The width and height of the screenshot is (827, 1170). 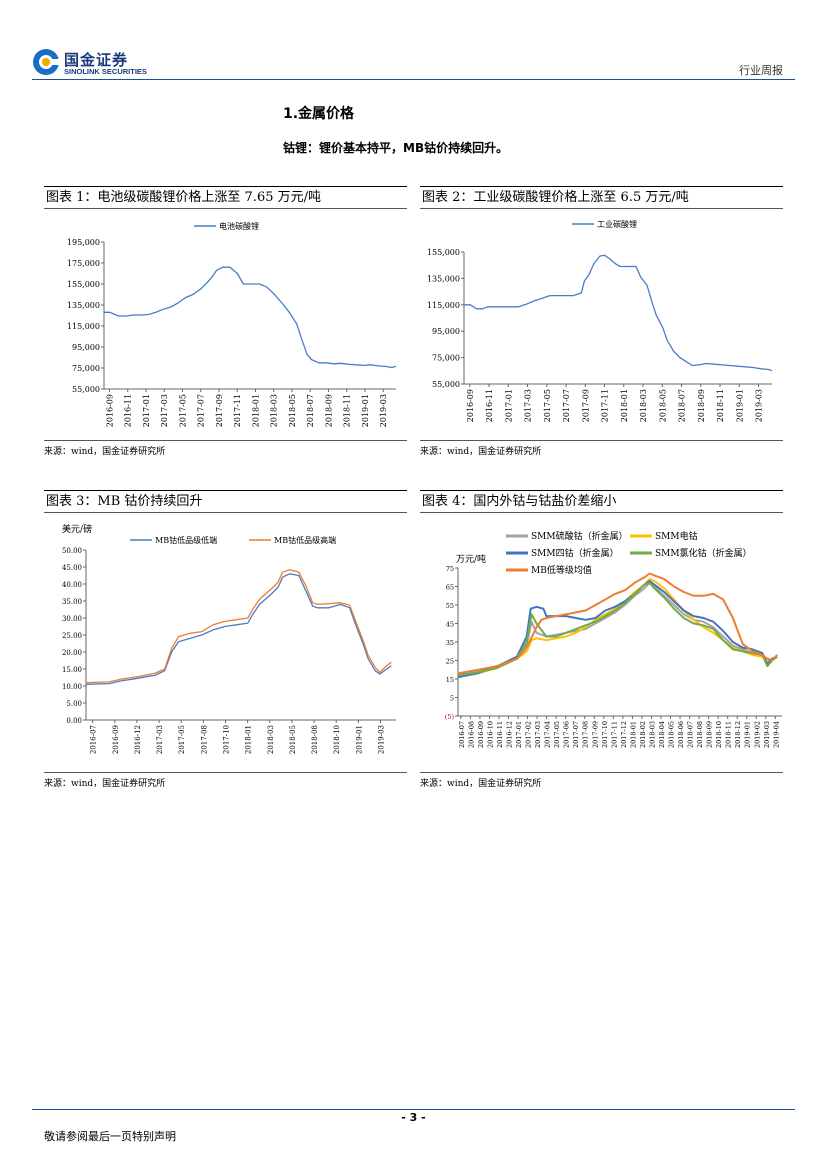 I want to click on y-tick-label: 75,000, so click(x=86, y=368).